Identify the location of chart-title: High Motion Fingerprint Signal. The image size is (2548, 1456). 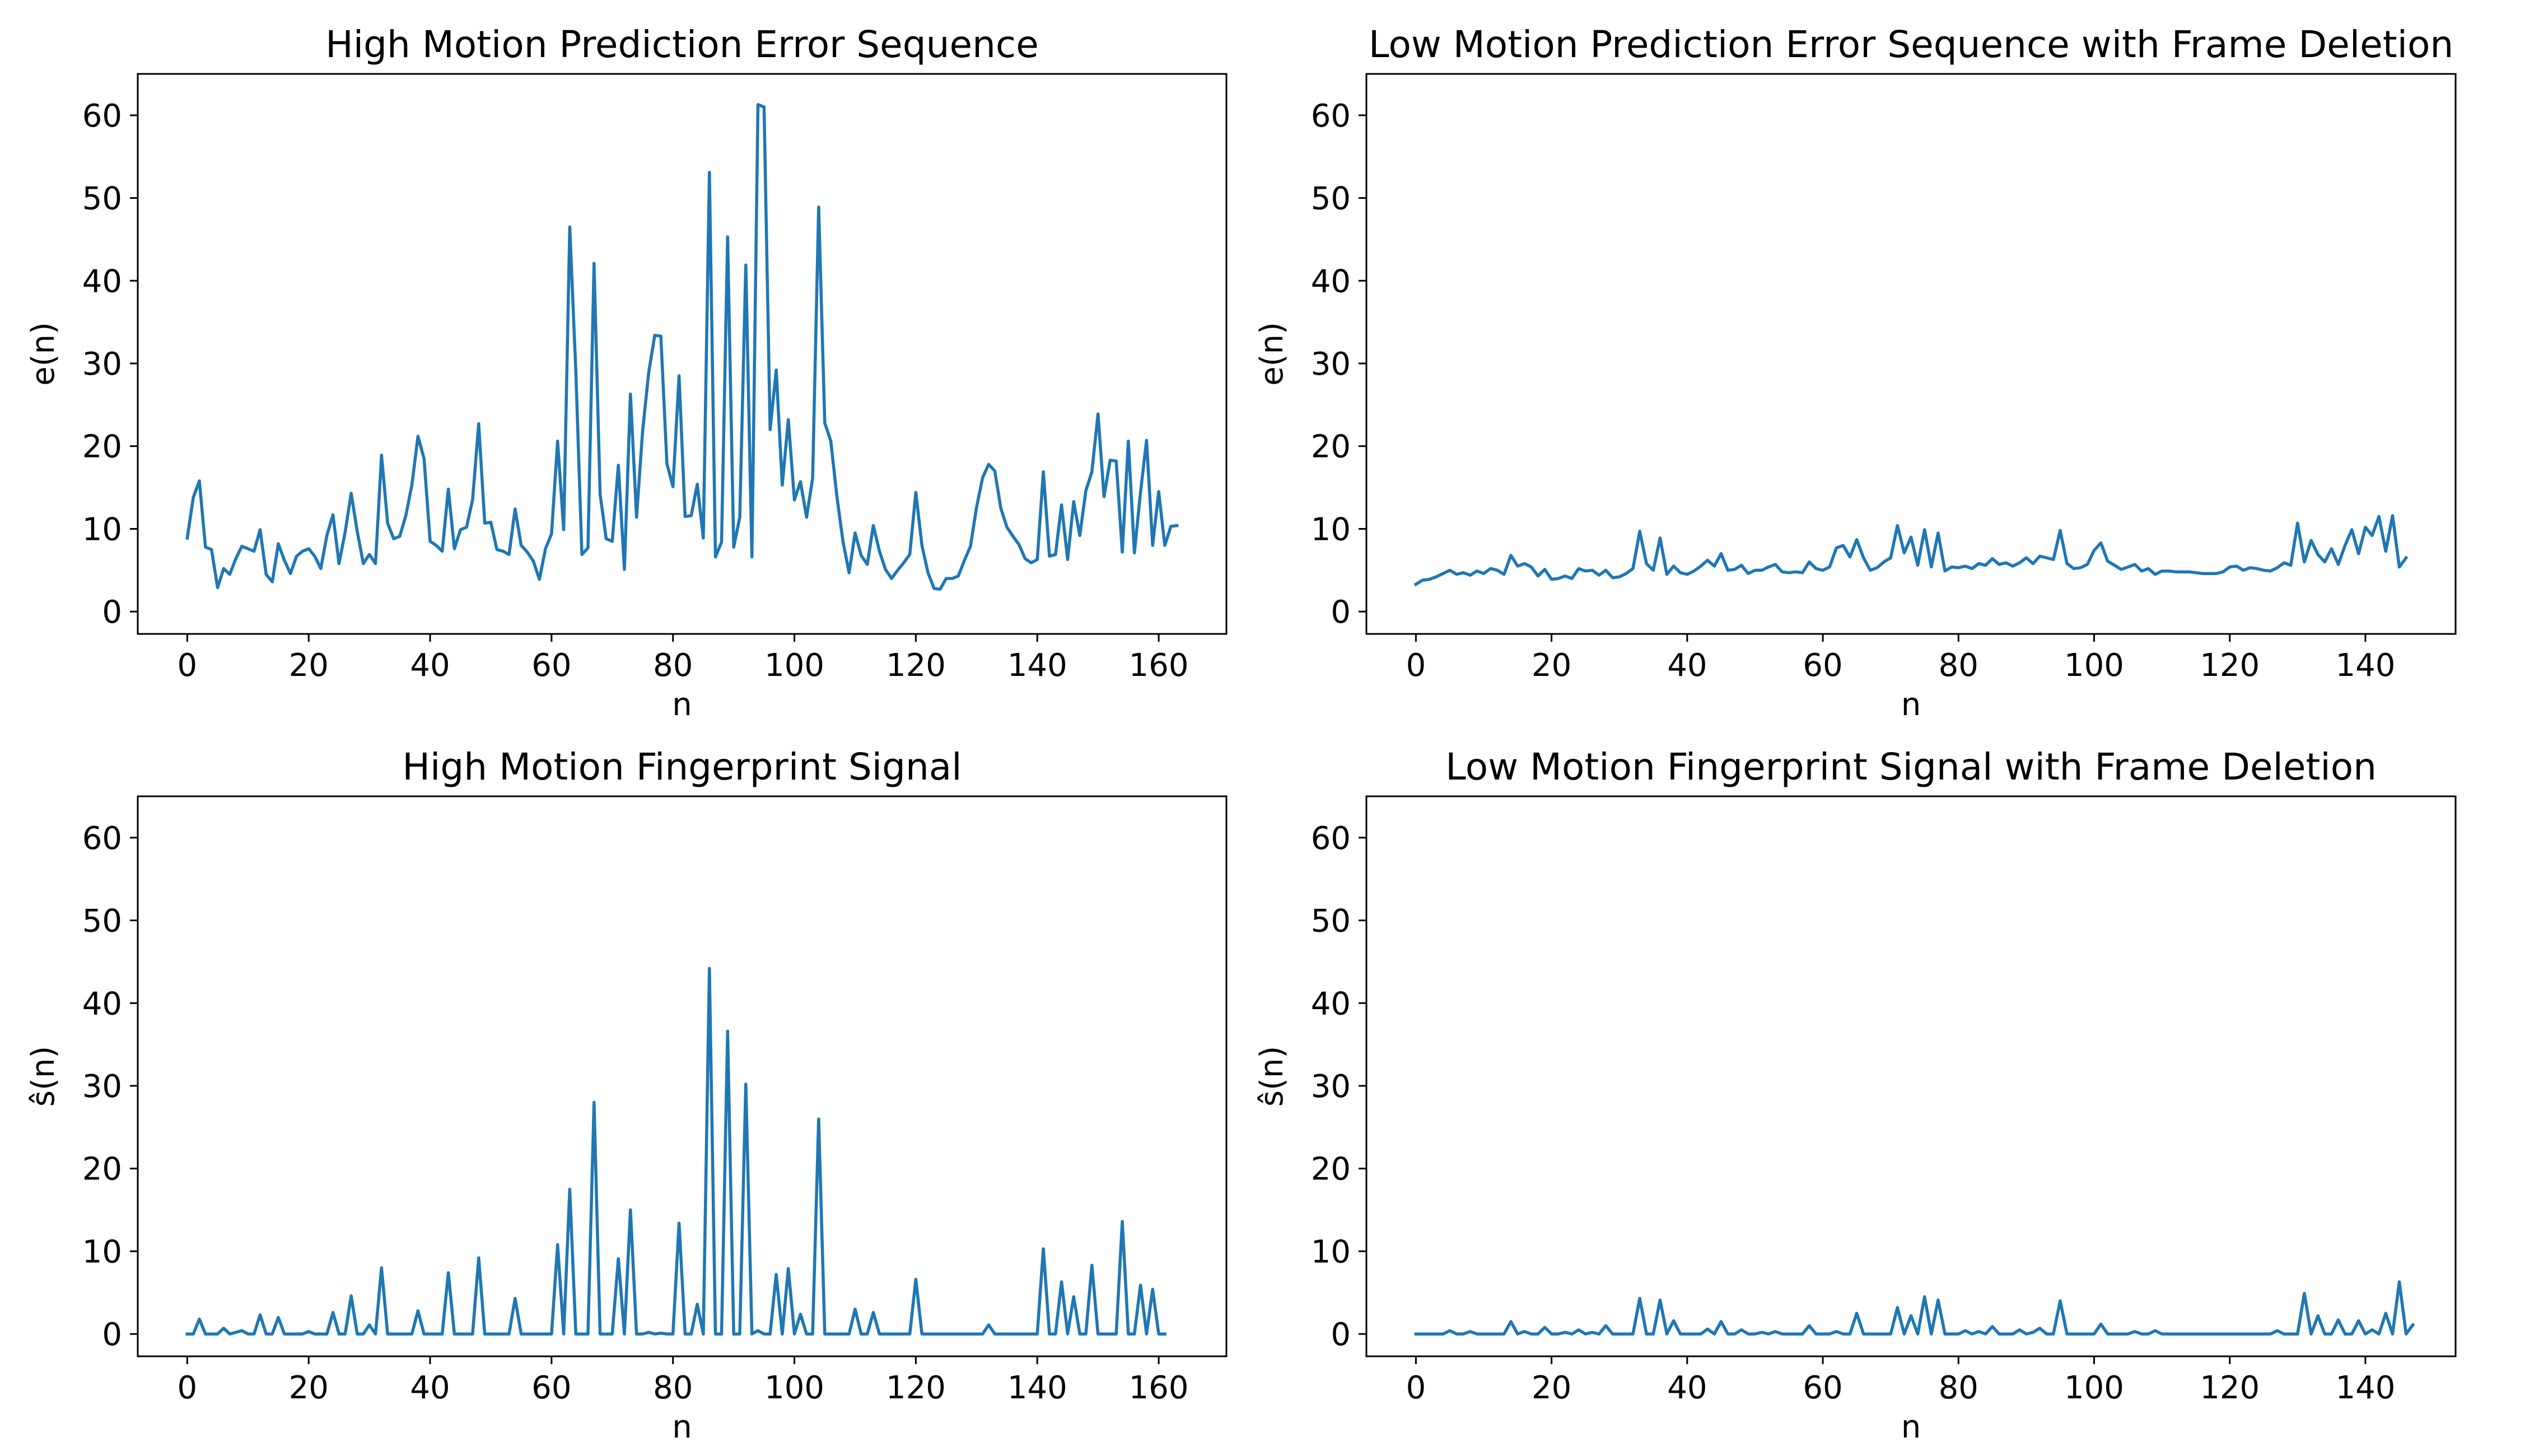
(682, 767).